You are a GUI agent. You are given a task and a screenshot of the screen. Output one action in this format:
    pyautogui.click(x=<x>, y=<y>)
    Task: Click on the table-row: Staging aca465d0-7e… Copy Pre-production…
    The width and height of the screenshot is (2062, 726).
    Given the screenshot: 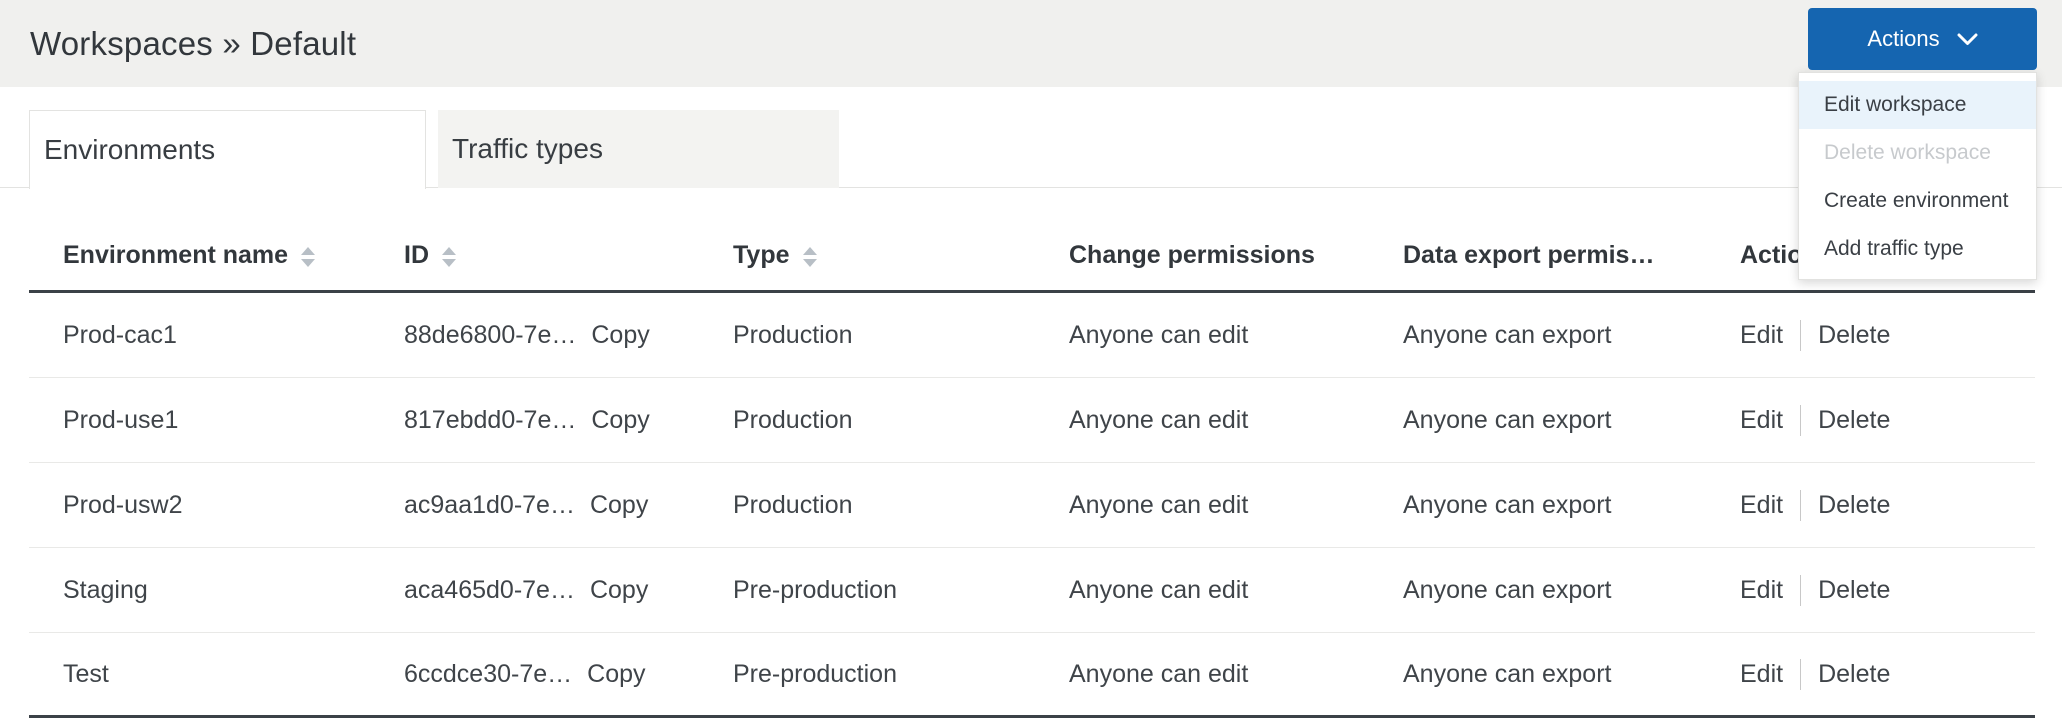 What is the action you would take?
    pyautogui.click(x=1032, y=590)
    